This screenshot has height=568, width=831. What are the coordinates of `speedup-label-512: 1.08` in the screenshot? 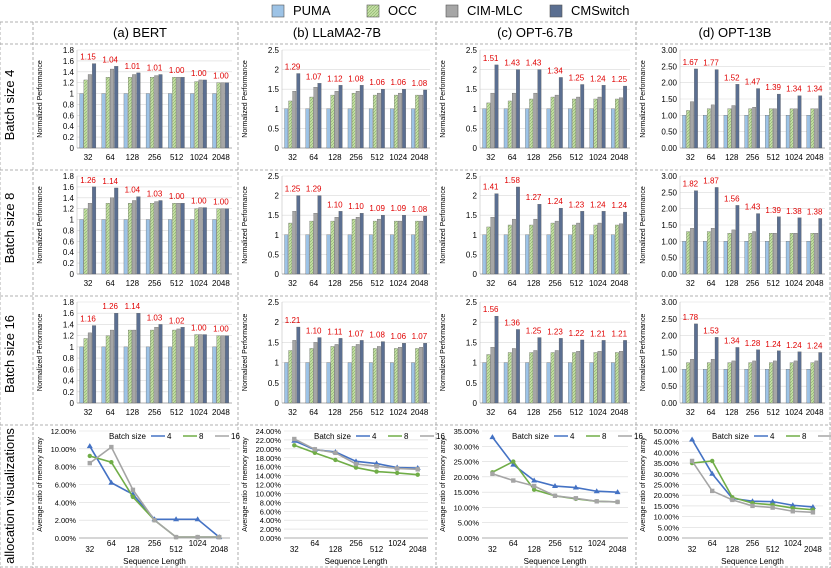 It's located at (377, 335).